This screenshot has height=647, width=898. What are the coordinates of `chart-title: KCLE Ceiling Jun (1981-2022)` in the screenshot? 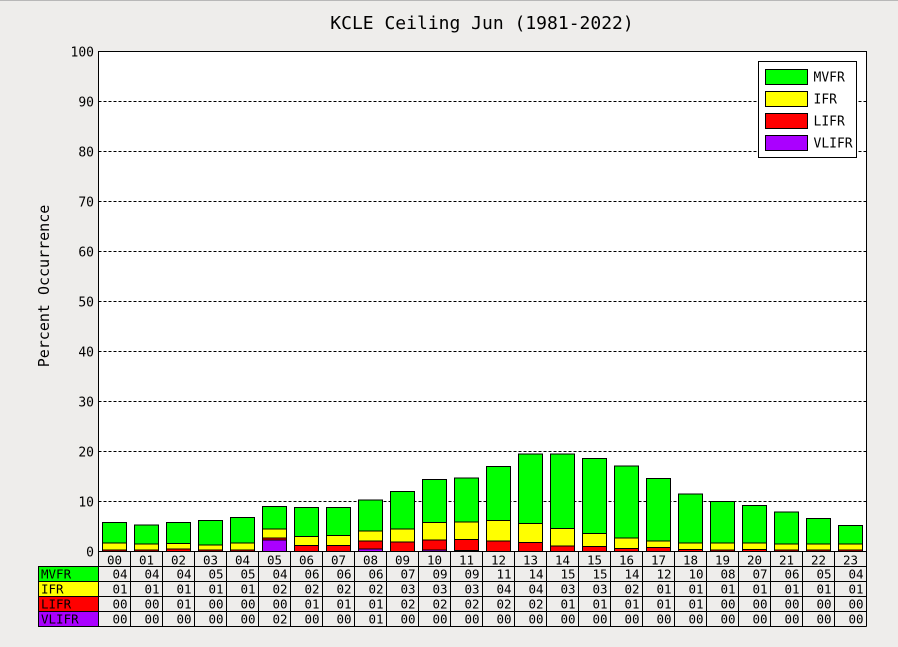 It's located at (481, 23).